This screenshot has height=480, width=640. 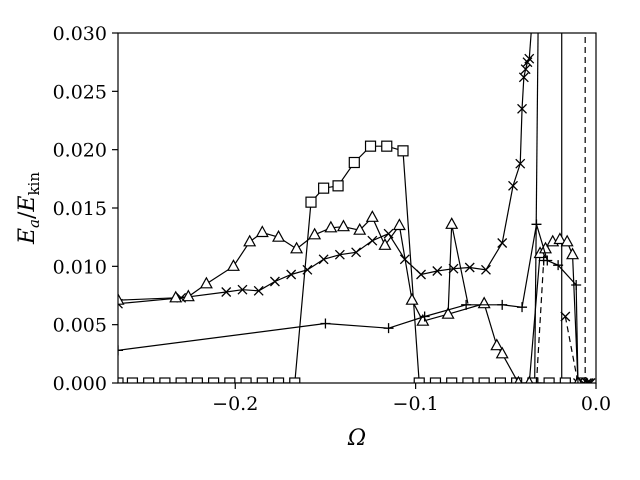 What do you see at coordinates (80, 209) in the screenshot?
I see `y-tick-label: 0.015` at bounding box center [80, 209].